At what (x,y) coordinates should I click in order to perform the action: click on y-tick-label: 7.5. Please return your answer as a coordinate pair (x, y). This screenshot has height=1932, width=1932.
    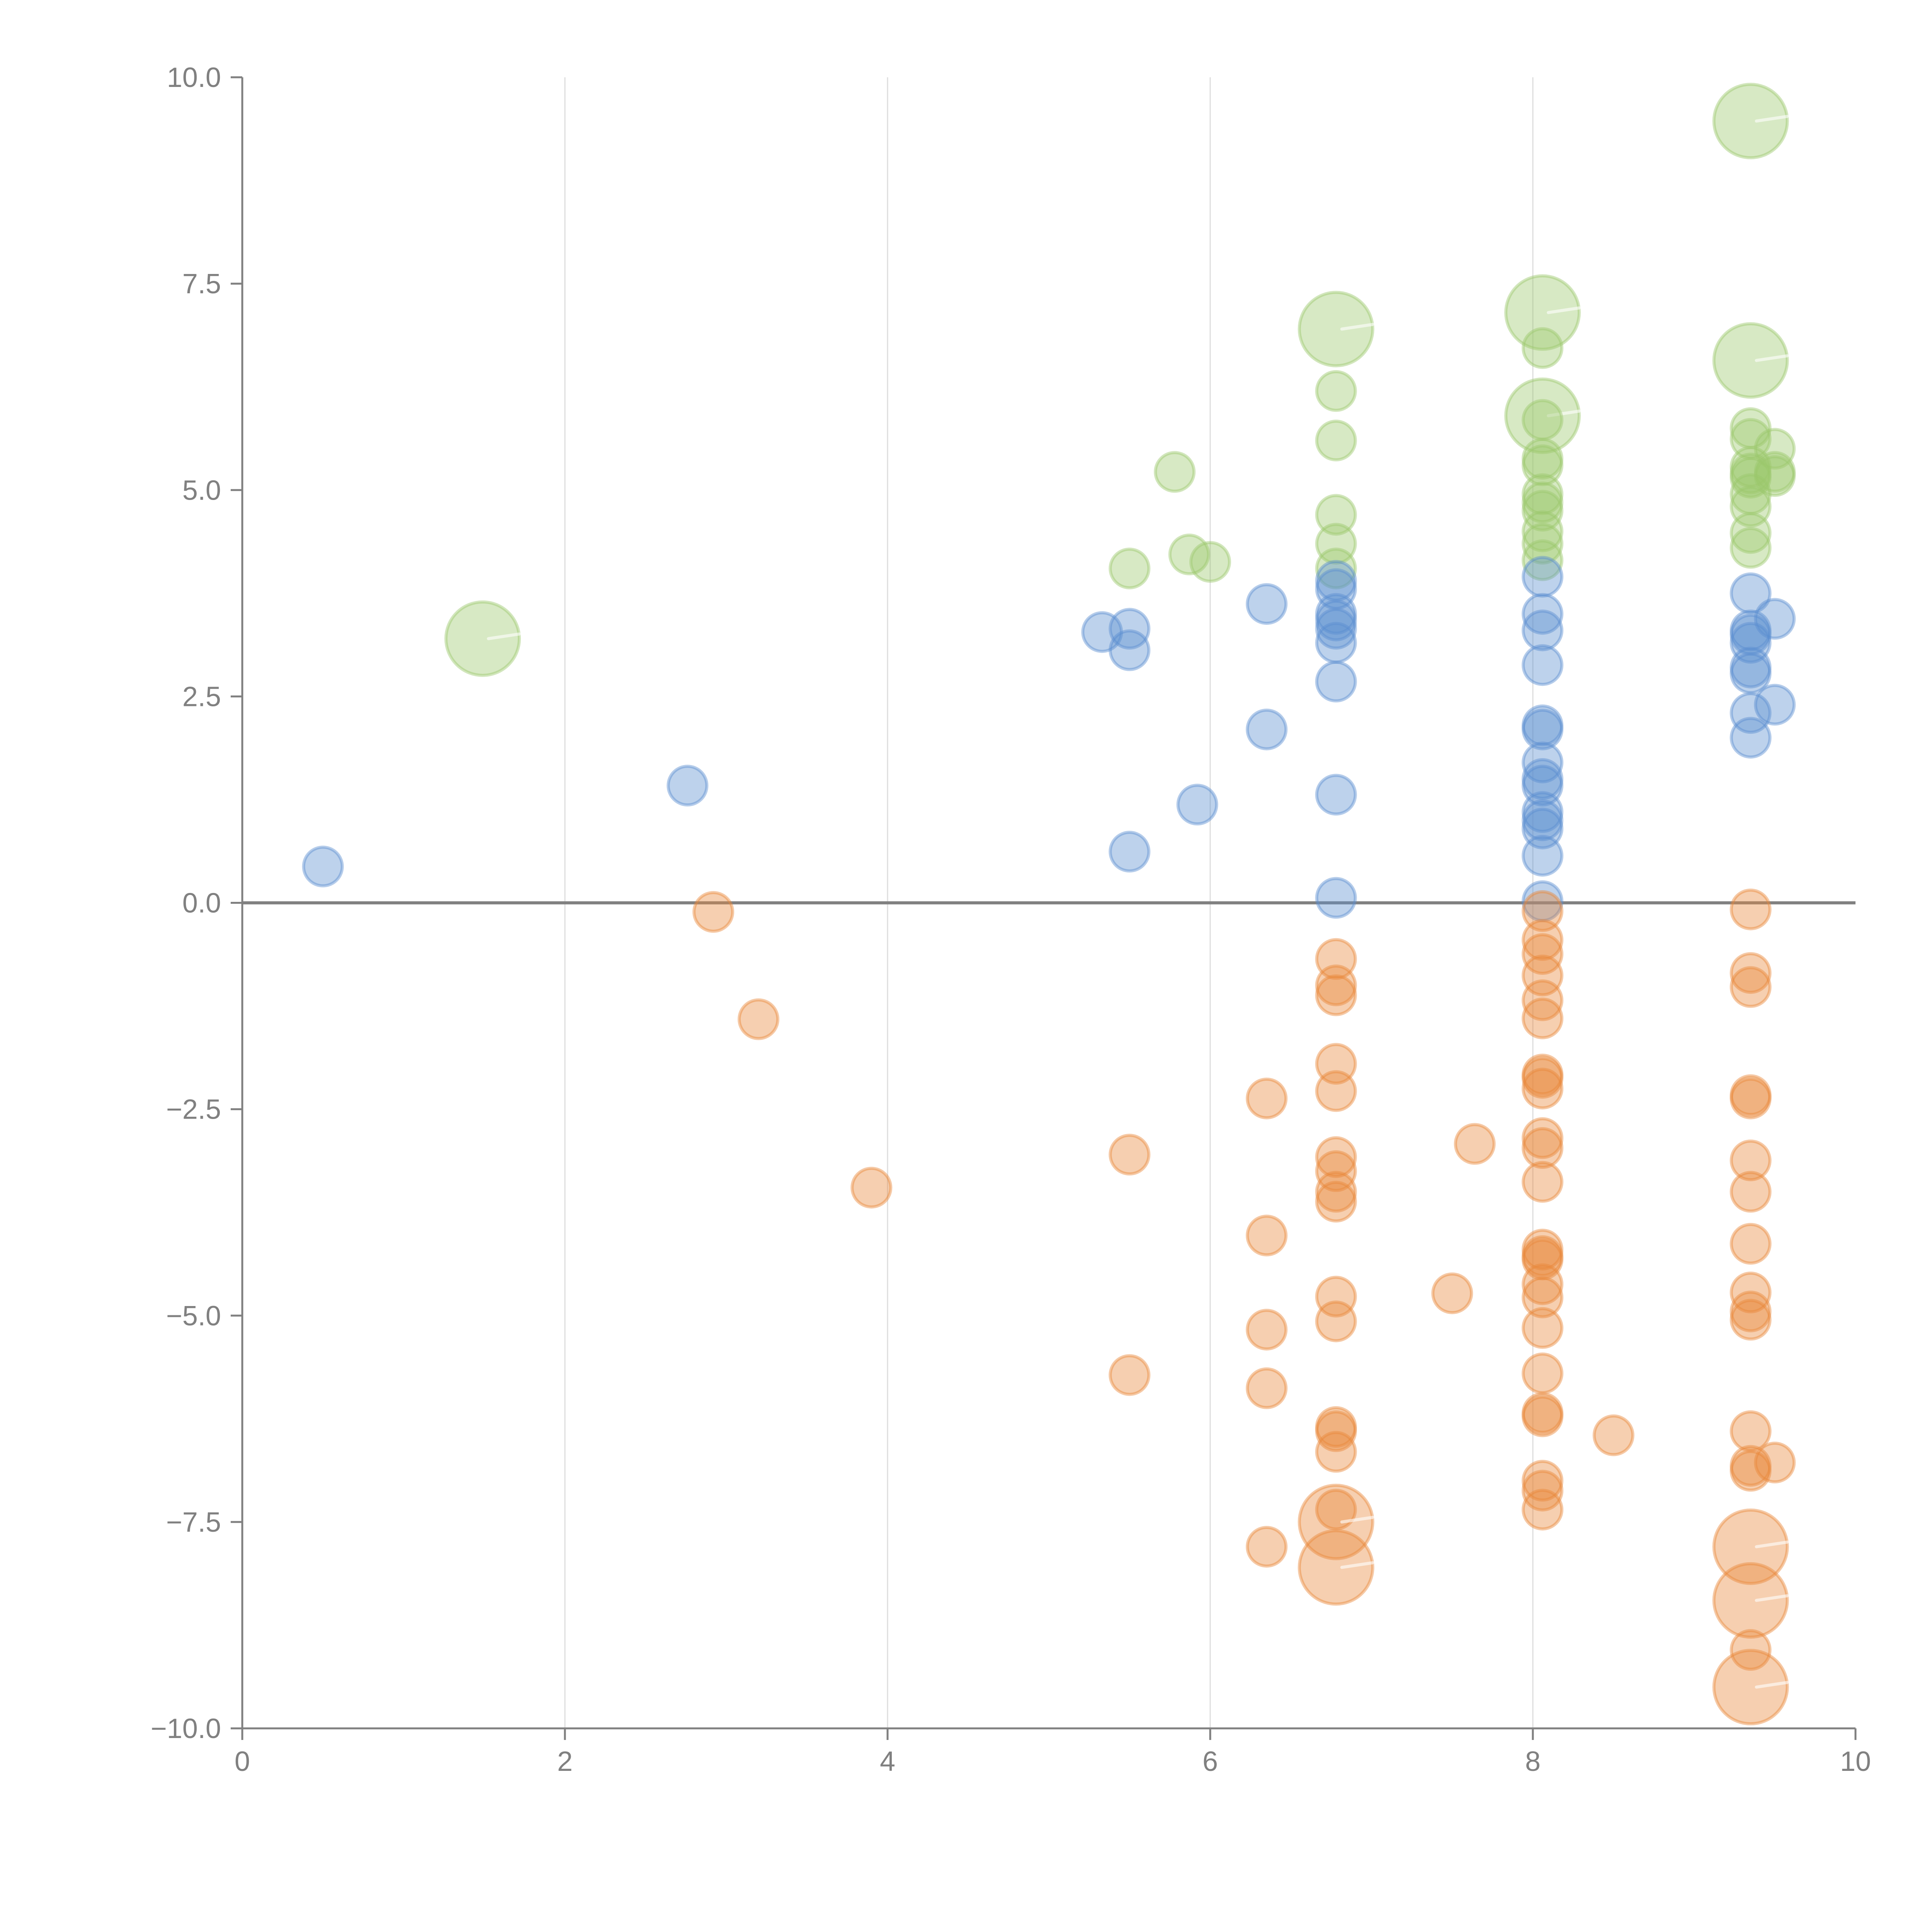
    Looking at the image, I should click on (202, 284).